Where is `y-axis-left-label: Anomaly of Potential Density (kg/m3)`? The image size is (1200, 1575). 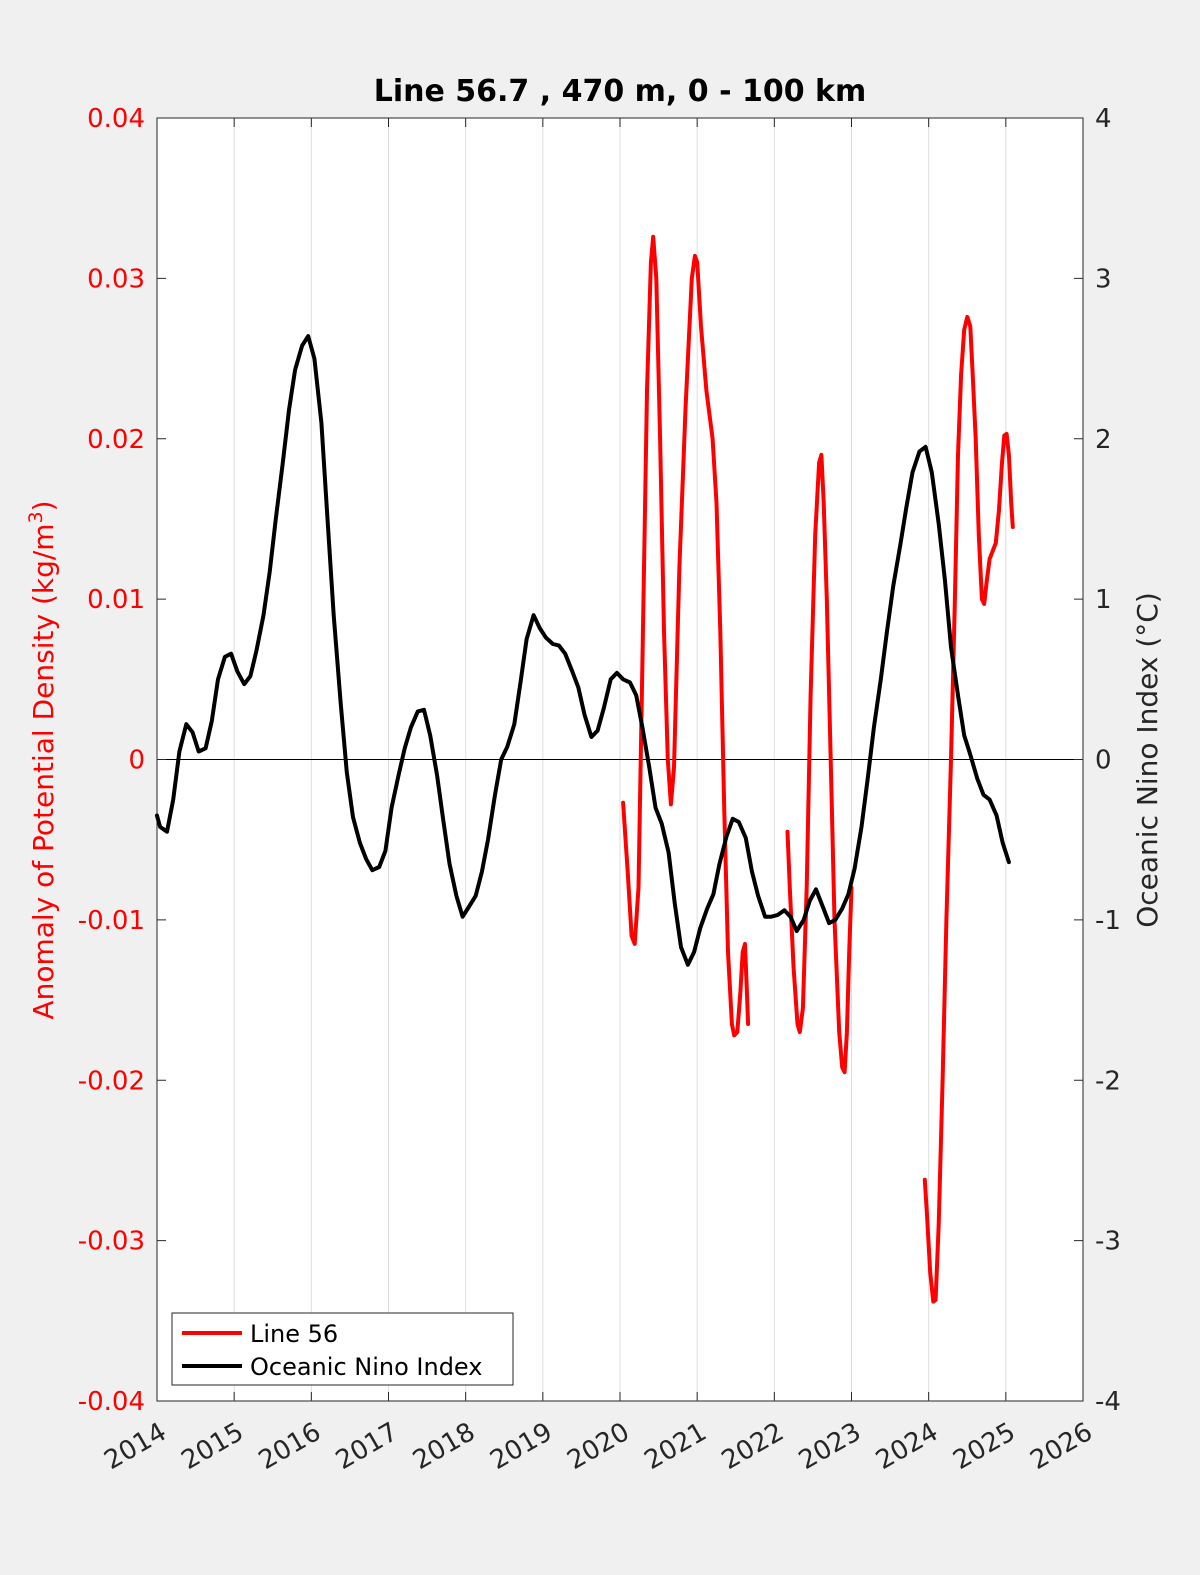
y-axis-left-label: Anomaly of Potential Density (kg/m3) is located at coordinates (42, 759).